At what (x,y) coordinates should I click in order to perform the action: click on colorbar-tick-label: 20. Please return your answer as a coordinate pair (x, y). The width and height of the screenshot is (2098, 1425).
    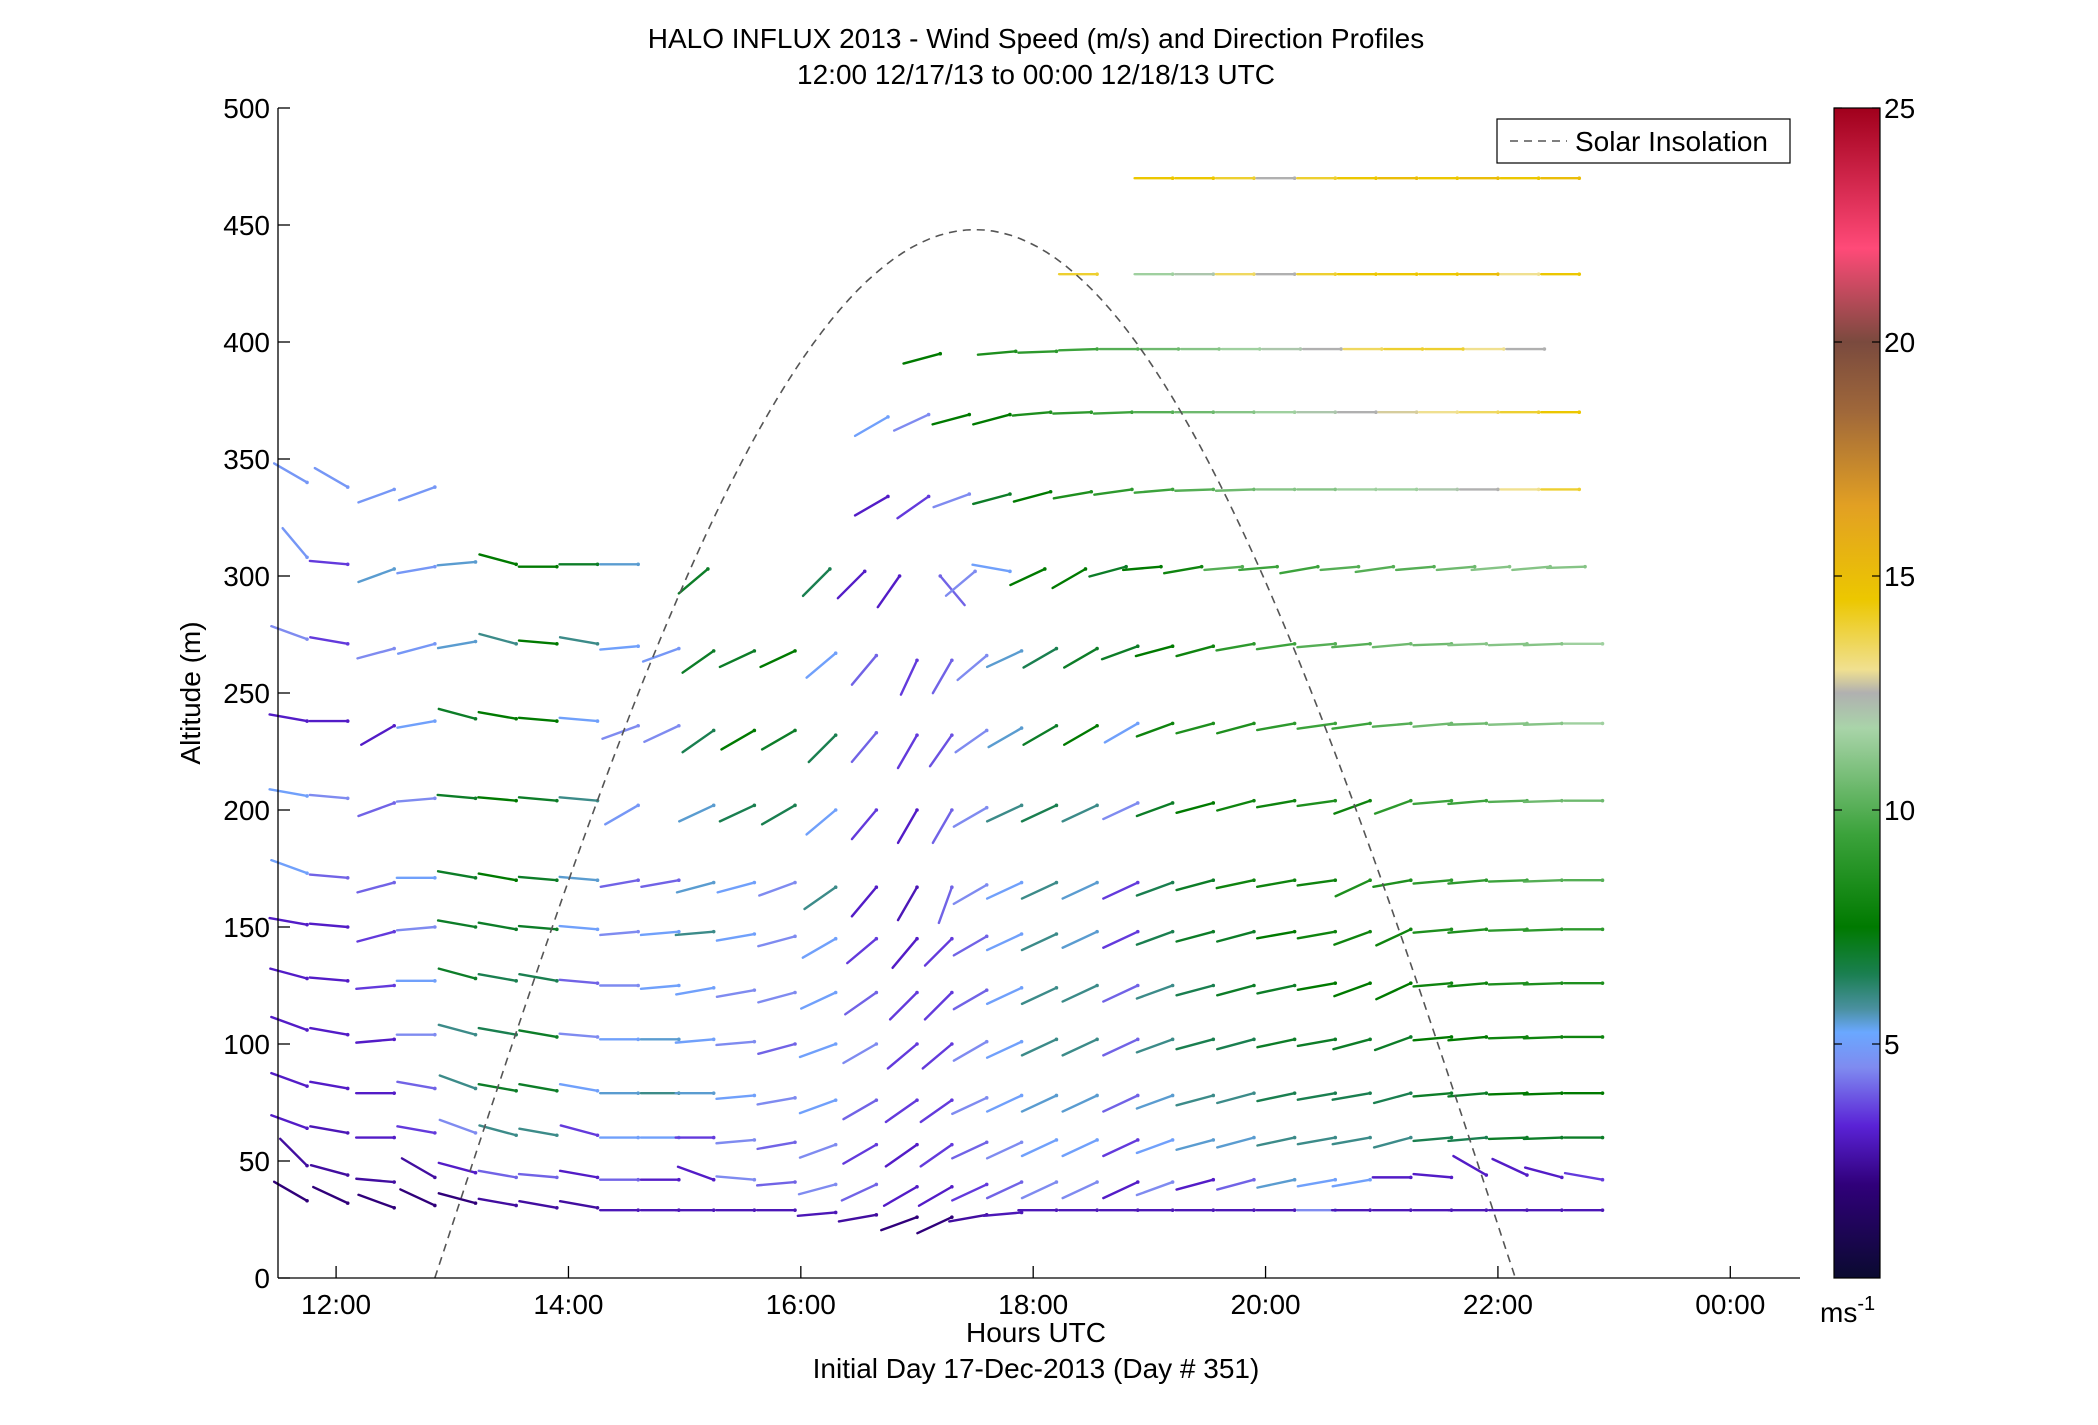
    Looking at the image, I should click on (1899, 342).